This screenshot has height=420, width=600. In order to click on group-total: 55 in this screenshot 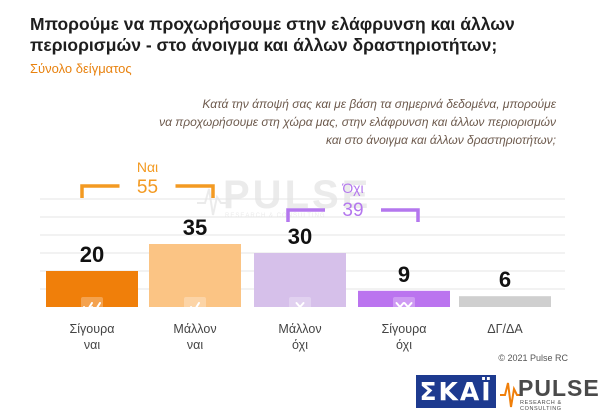, I will do `click(147, 187)`.